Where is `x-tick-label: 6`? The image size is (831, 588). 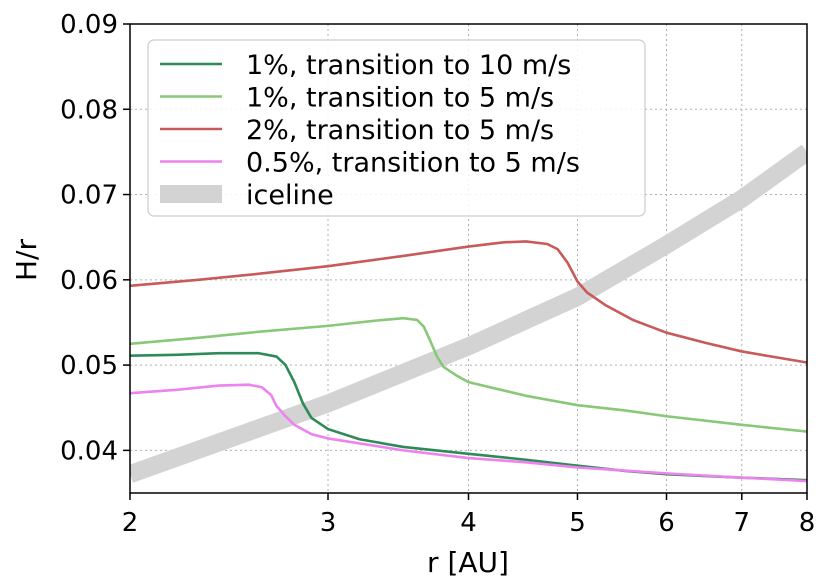 x-tick-label: 6 is located at coordinates (666, 523).